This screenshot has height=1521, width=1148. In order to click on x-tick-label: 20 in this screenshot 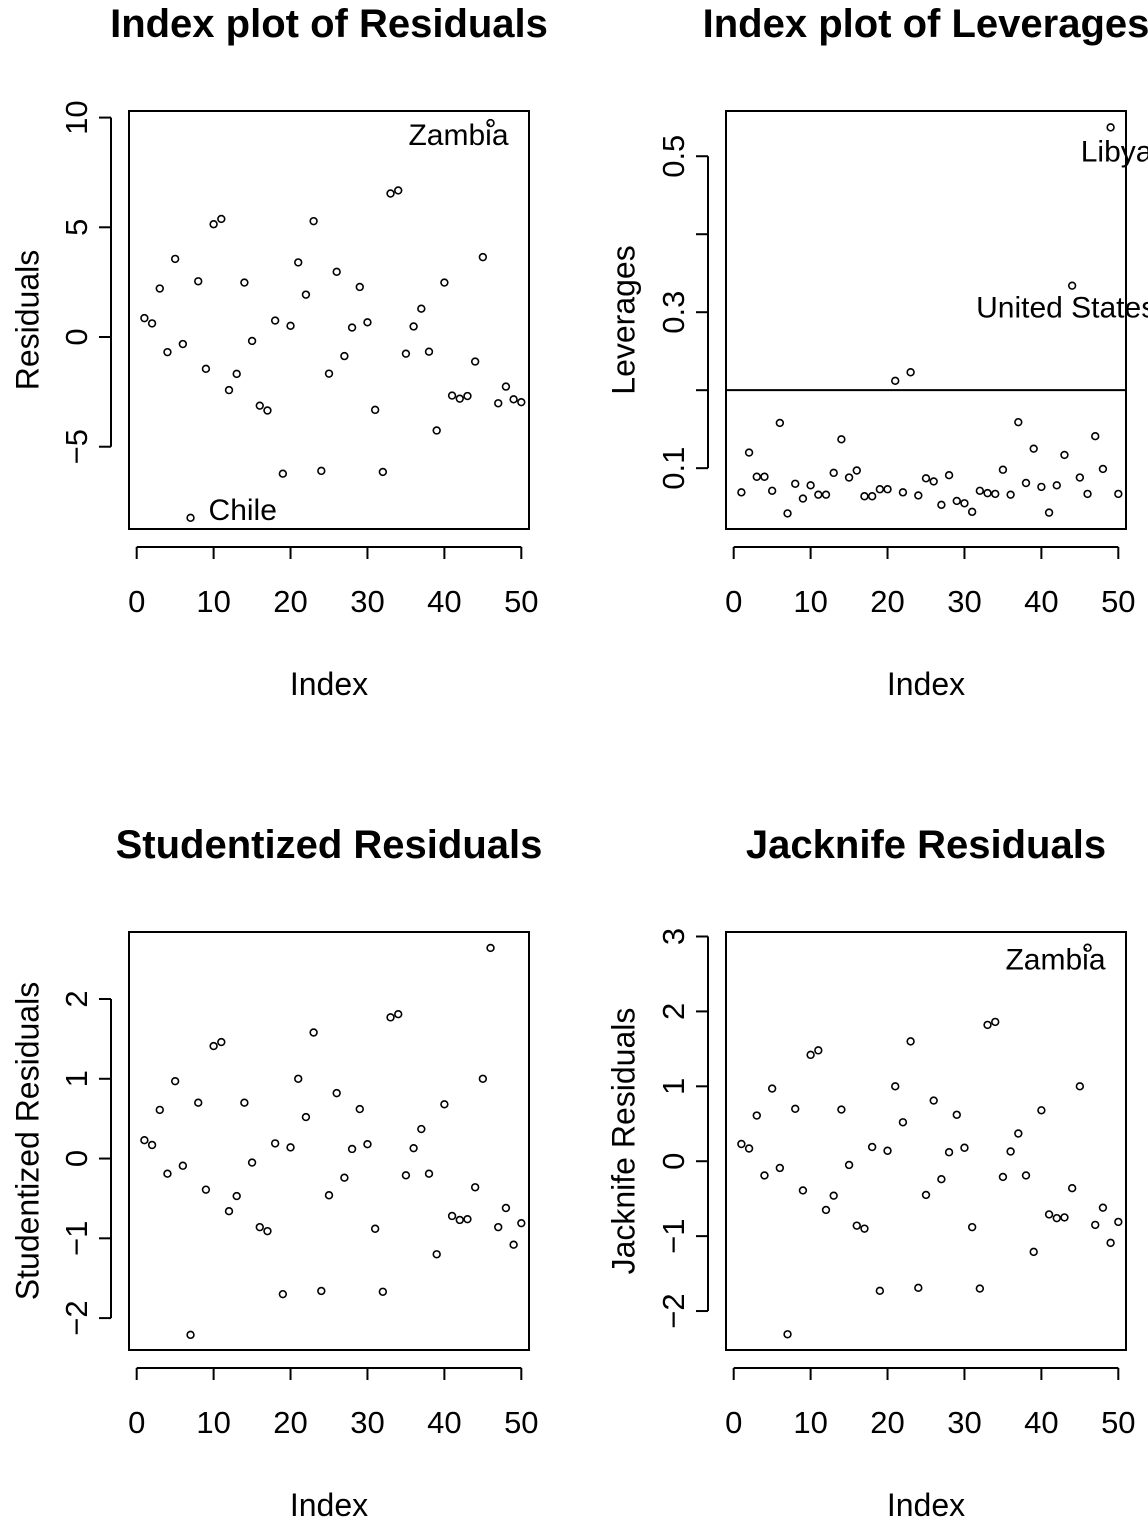, I will do `click(290, 601)`.